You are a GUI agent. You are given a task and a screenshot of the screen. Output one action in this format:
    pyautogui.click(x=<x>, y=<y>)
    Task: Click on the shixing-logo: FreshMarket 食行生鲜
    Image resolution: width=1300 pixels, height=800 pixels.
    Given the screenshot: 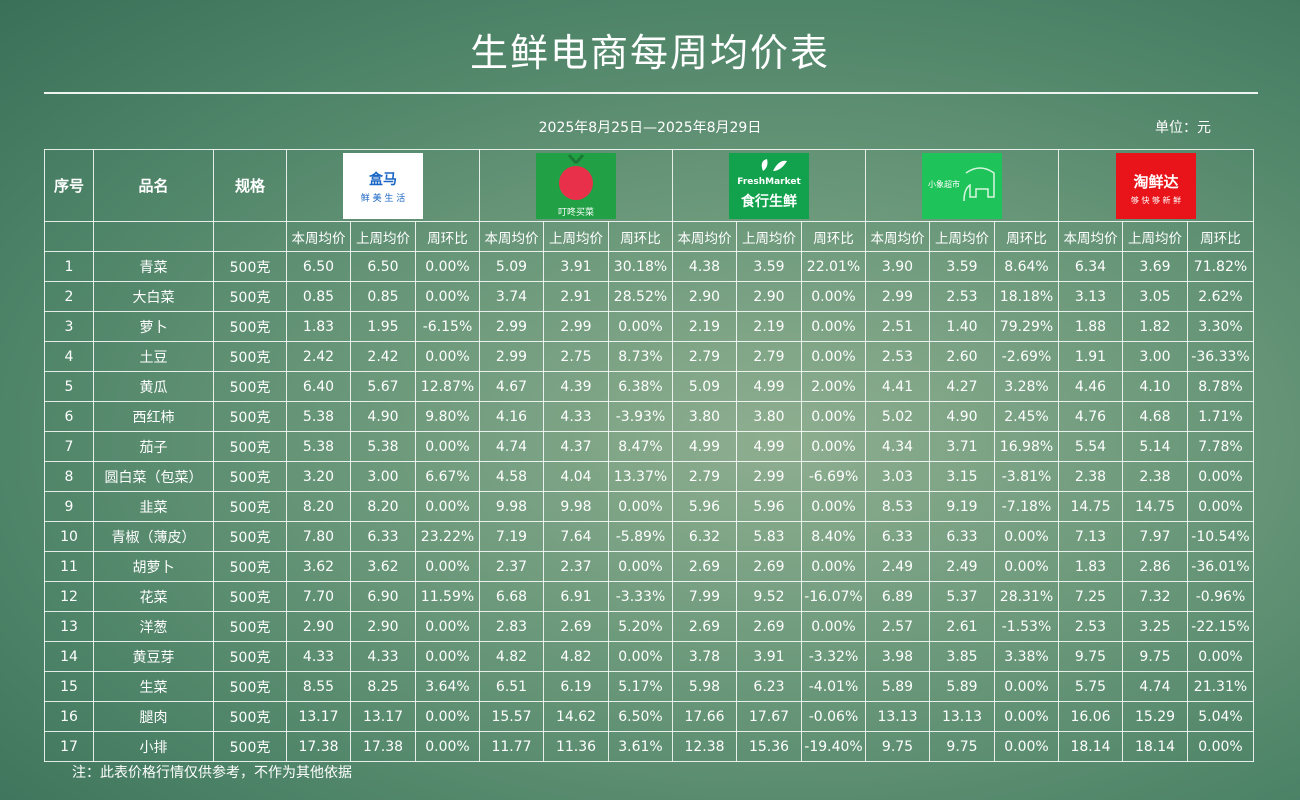 What is the action you would take?
    pyautogui.click(x=769, y=185)
    